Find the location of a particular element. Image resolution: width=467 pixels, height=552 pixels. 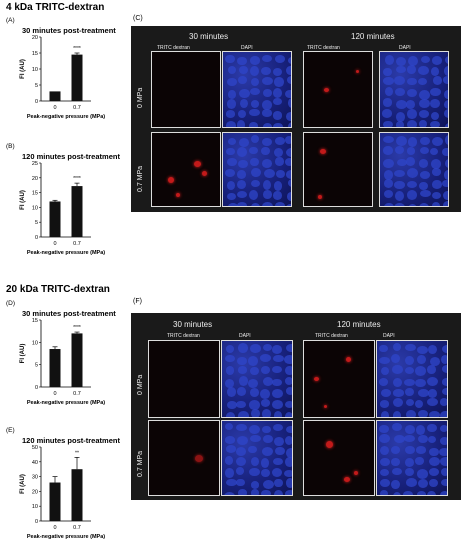

y-tick-label: 20 is located at coordinates (35, 179).